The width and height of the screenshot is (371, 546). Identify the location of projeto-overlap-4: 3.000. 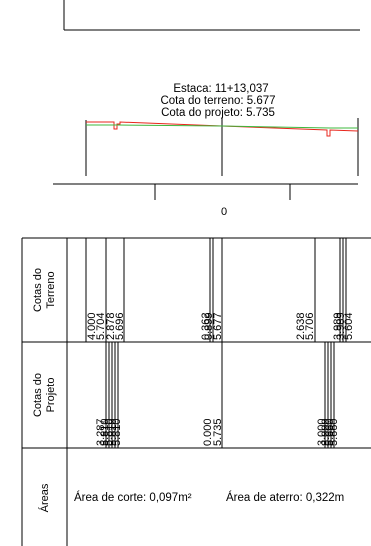
(326, 432).